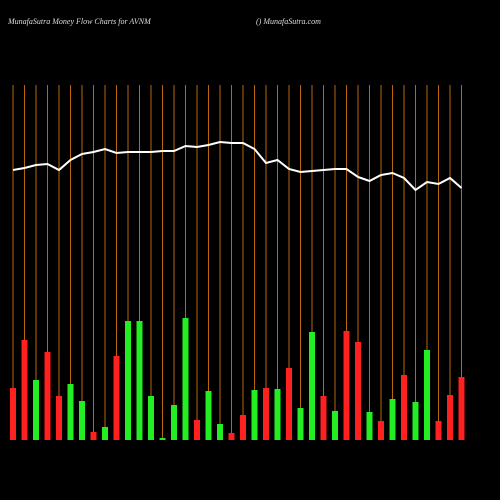  What do you see at coordinates (79, 21) in the screenshot?
I see `chart-title: MunafaSutra Money Flow Charts for AVNM` at bounding box center [79, 21].